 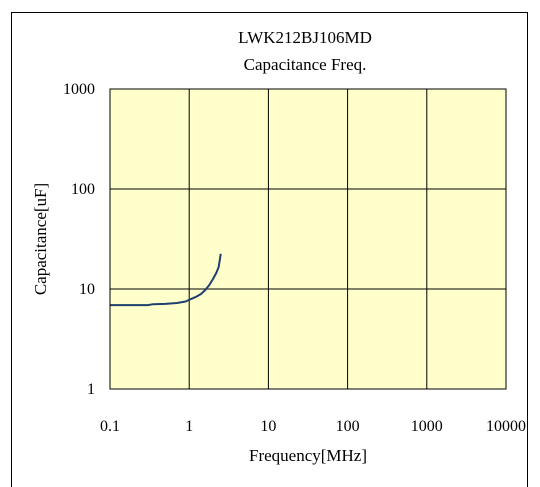 I want to click on x-tick-label: 10, so click(x=268, y=426).